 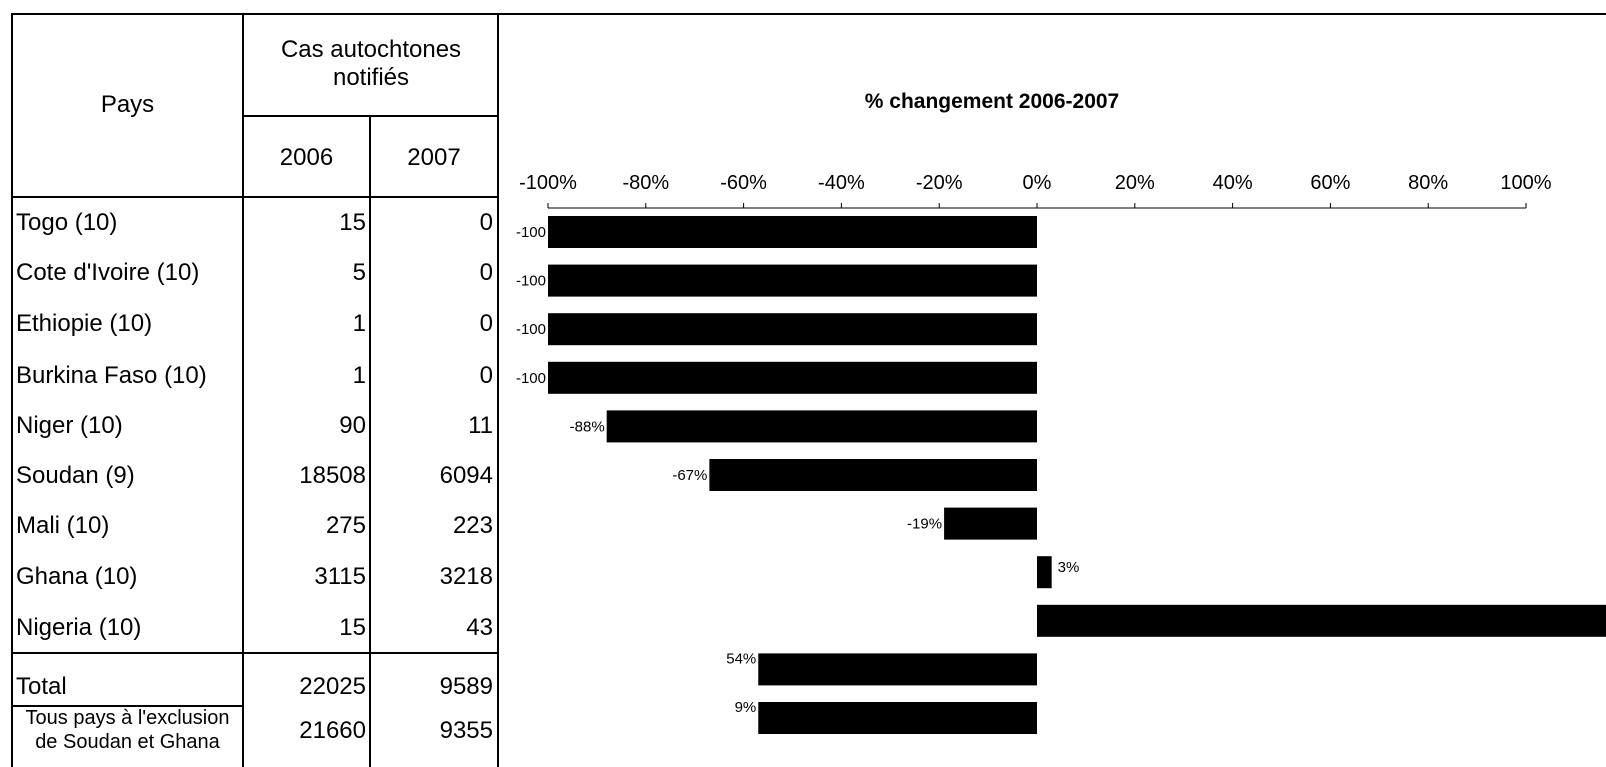 I want to click on country-cell: Niger (10), so click(x=69, y=425).